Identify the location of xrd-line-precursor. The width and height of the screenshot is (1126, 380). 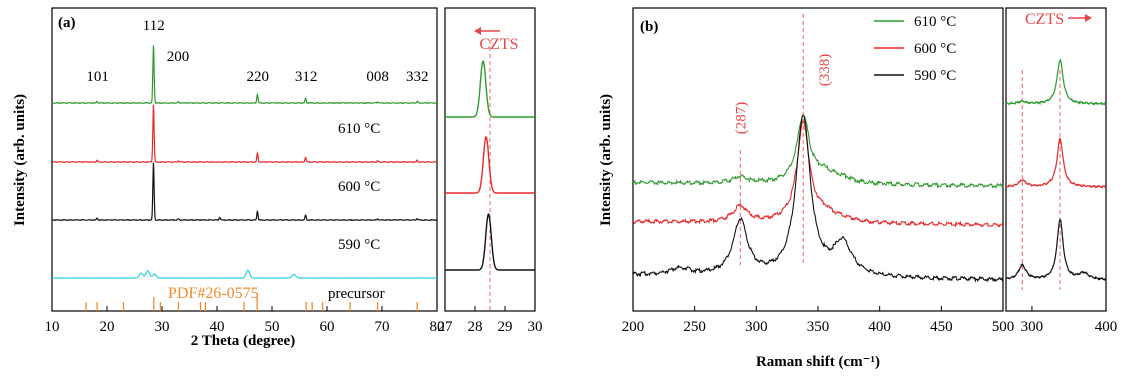
(244, 274).